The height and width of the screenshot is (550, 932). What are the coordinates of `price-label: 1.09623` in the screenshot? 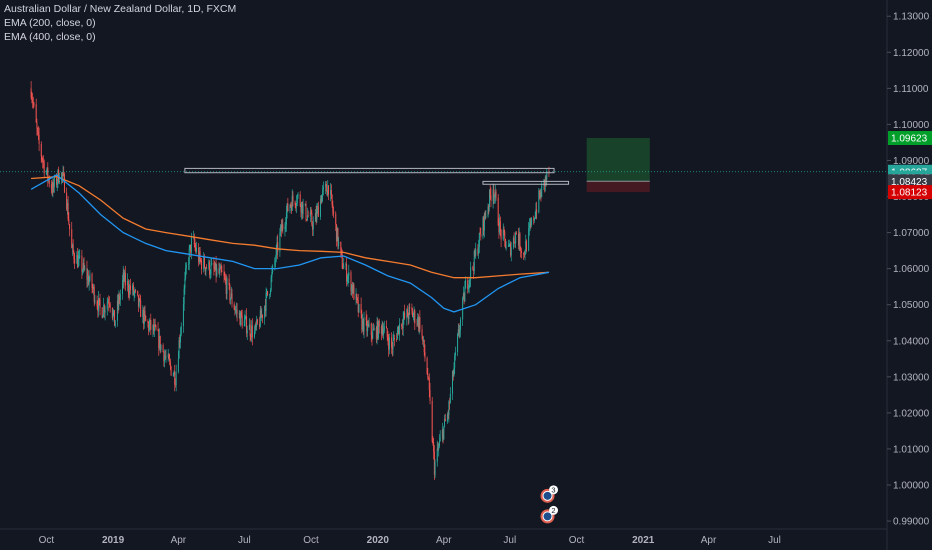 It's located at (909, 139).